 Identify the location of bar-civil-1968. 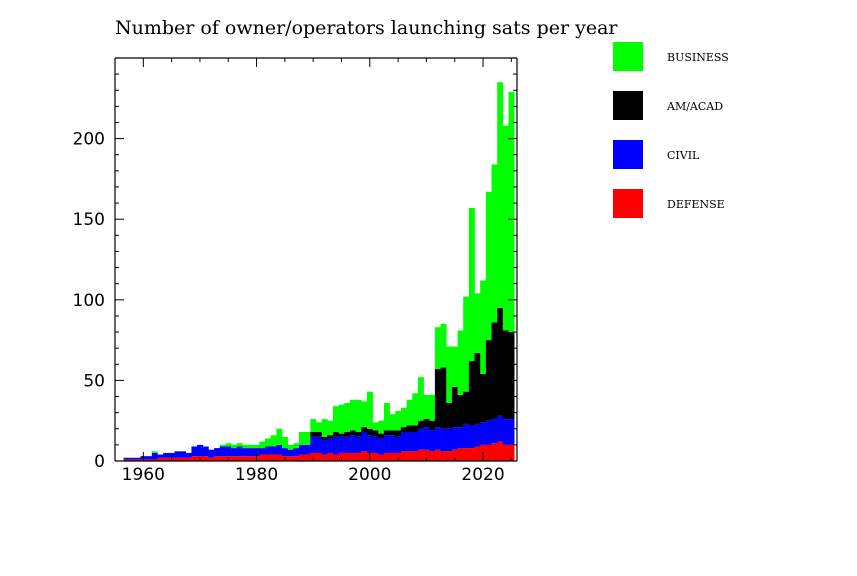
(188, 455).